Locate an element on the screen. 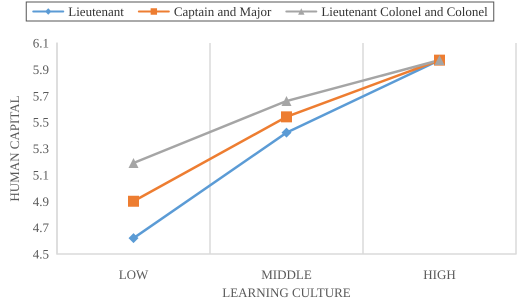  y-tick-label: 4.5 is located at coordinates (40, 254).